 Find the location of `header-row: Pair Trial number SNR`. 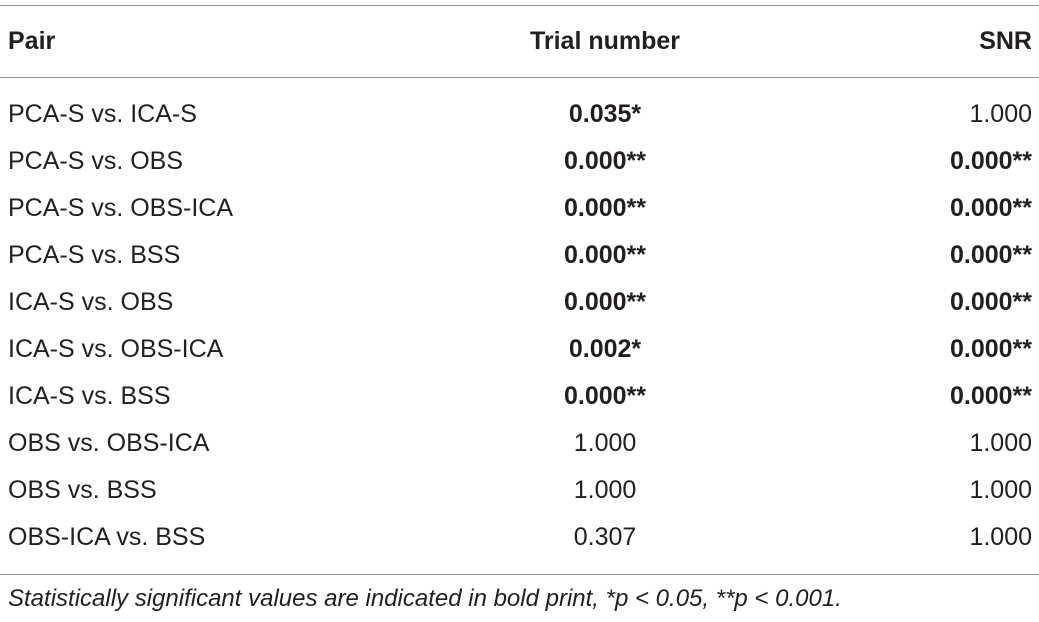

header-row: Pair Trial number SNR is located at coordinates (519, 41).